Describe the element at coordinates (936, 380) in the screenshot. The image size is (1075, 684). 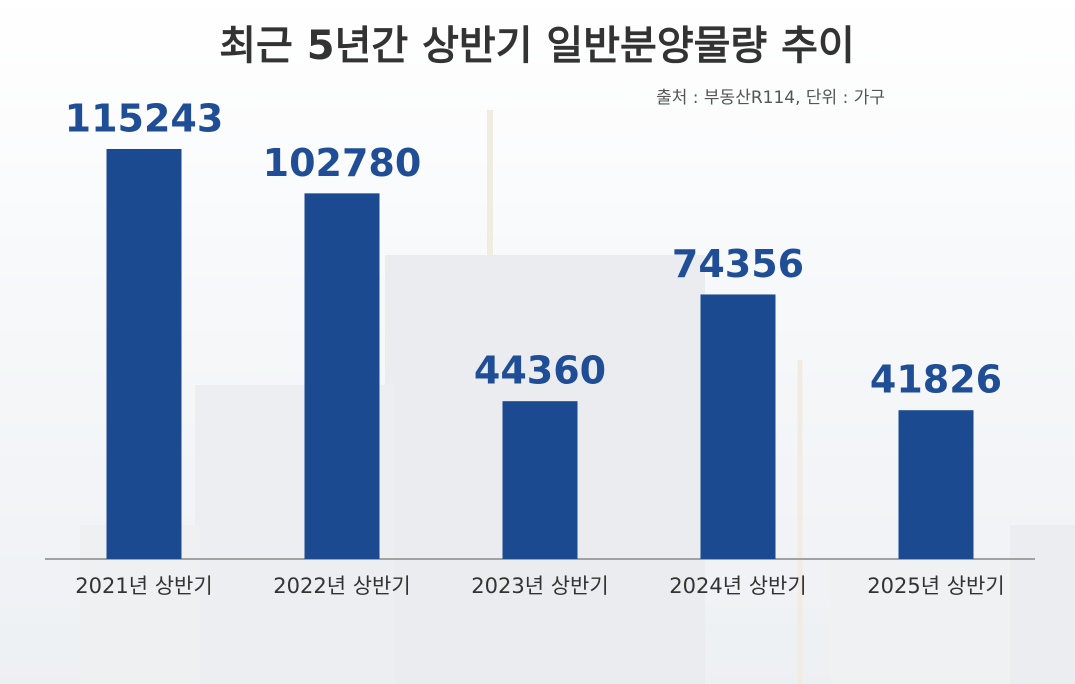
I see `value-label: 41826` at that location.